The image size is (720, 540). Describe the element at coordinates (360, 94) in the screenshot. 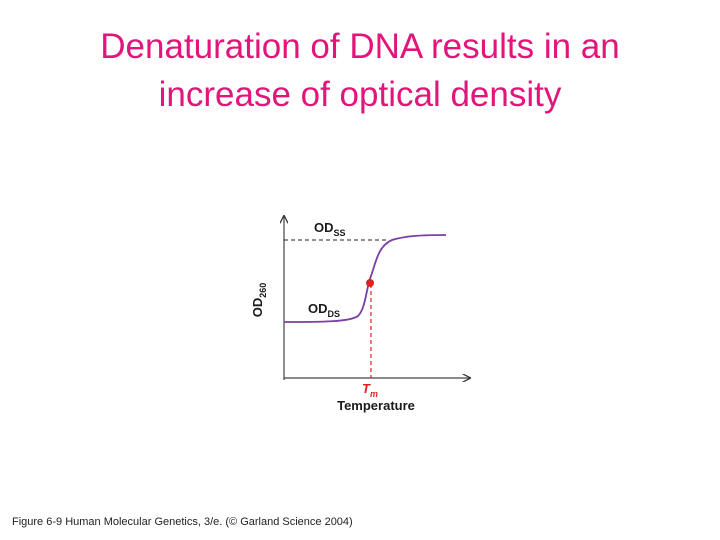

I see `title-line: increase of optical density` at that location.